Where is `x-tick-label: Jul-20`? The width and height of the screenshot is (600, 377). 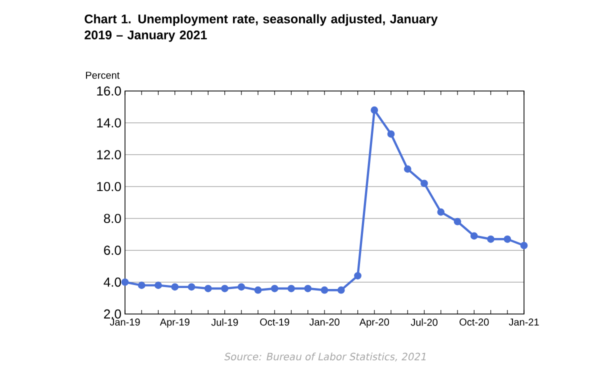
x-tick-label: Jul-20 is located at coordinates (424, 322).